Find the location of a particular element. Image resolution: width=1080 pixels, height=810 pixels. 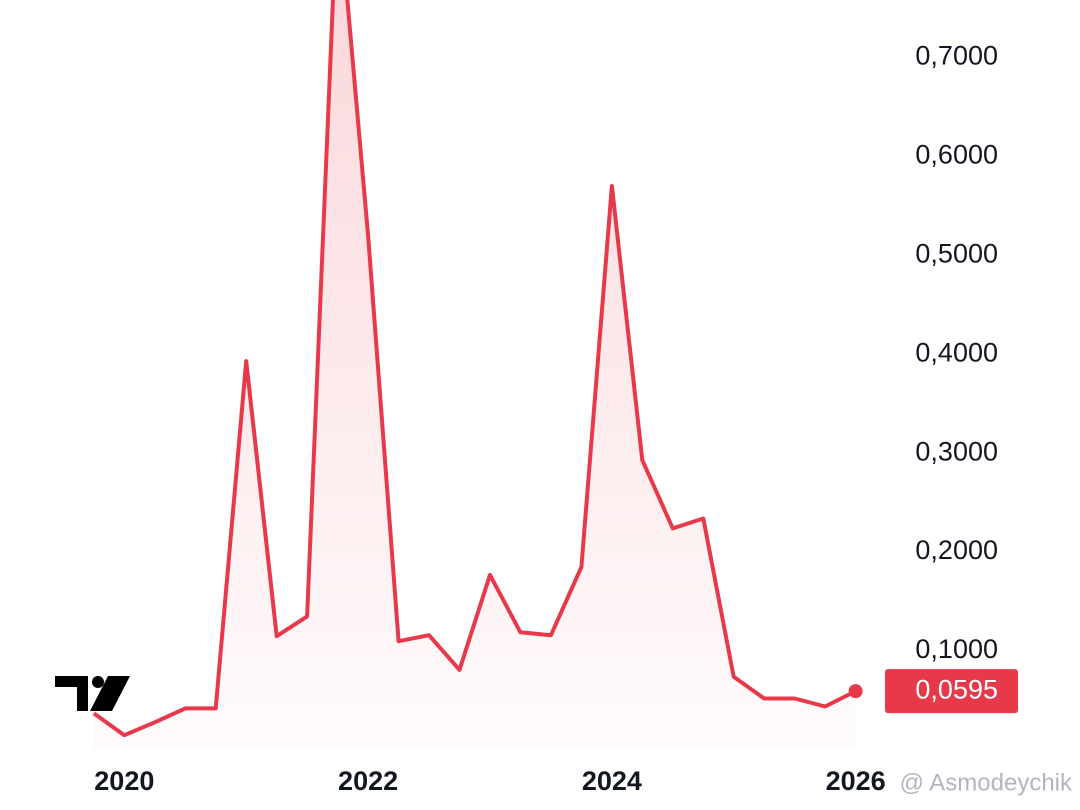

x-tick-label: 2024 is located at coordinates (612, 781).